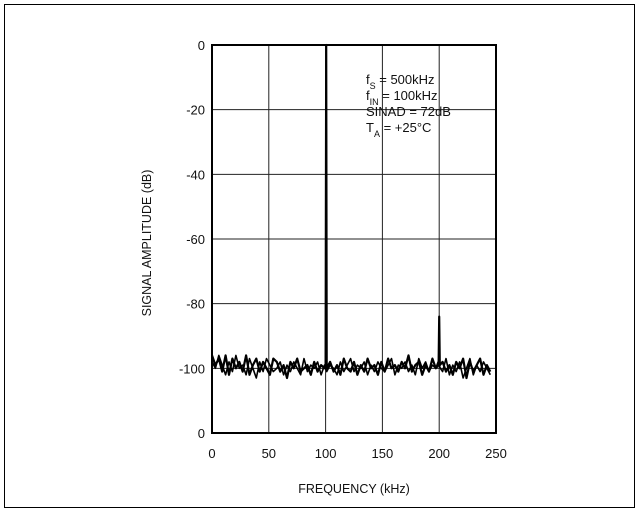 This screenshot has height=512, width=641. Describe the element at coordinates (147, 243) in the screenshot. I see `y-axis-title: SIGNAL AMPLITUDE (dB)` at that location.